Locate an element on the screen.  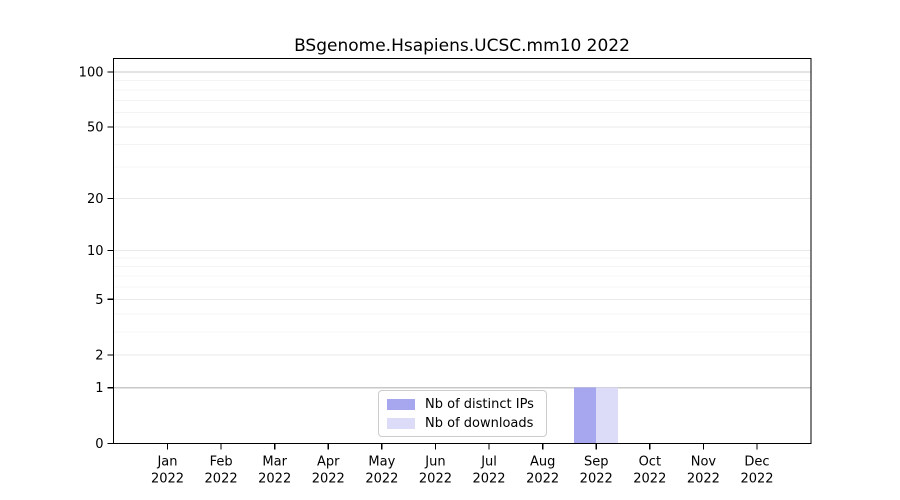
y-tick-label: 0 is located at coordinates (99, 444).